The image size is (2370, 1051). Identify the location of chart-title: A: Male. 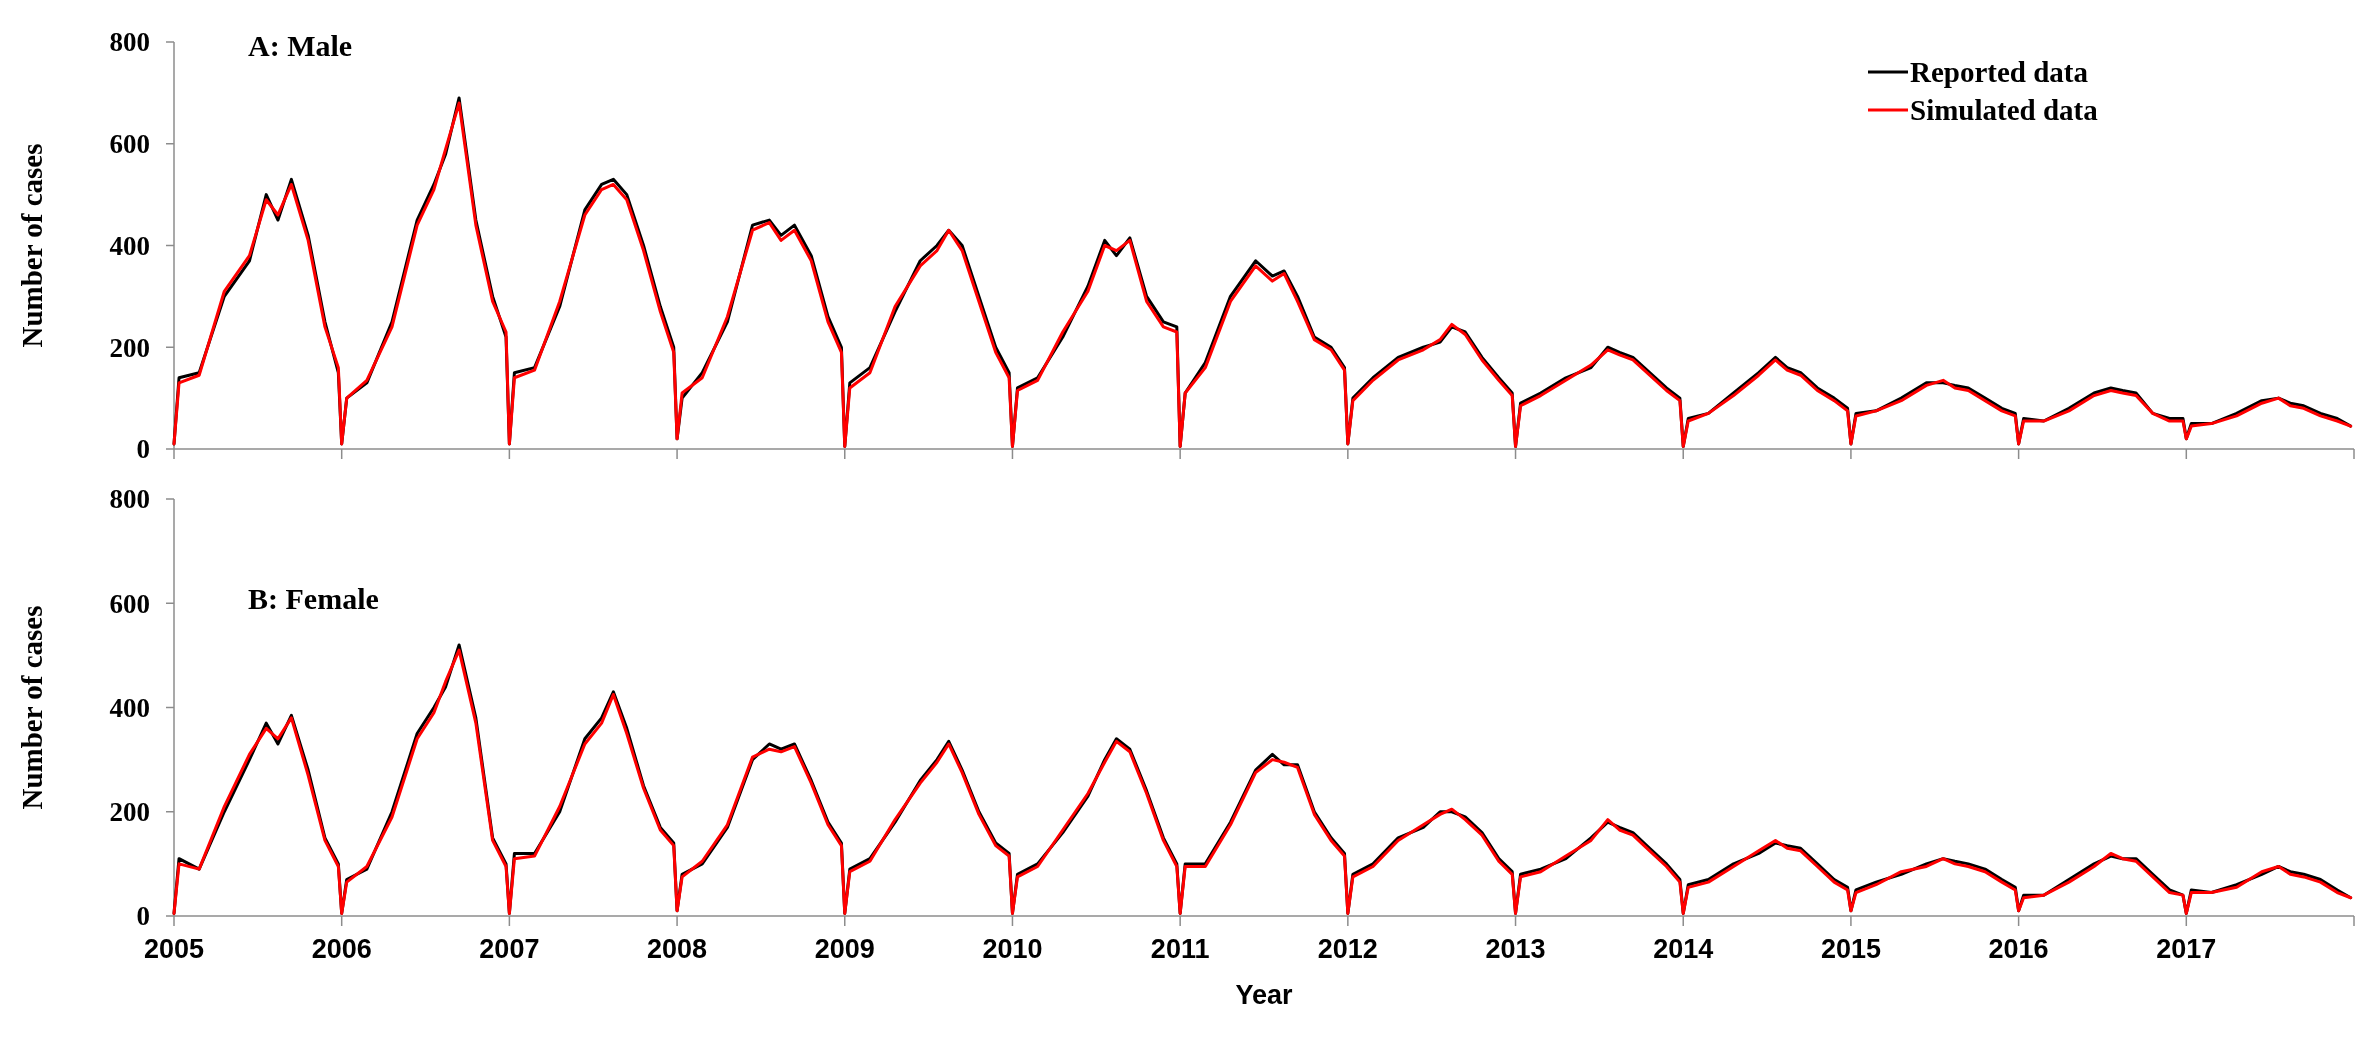
(300, 45).